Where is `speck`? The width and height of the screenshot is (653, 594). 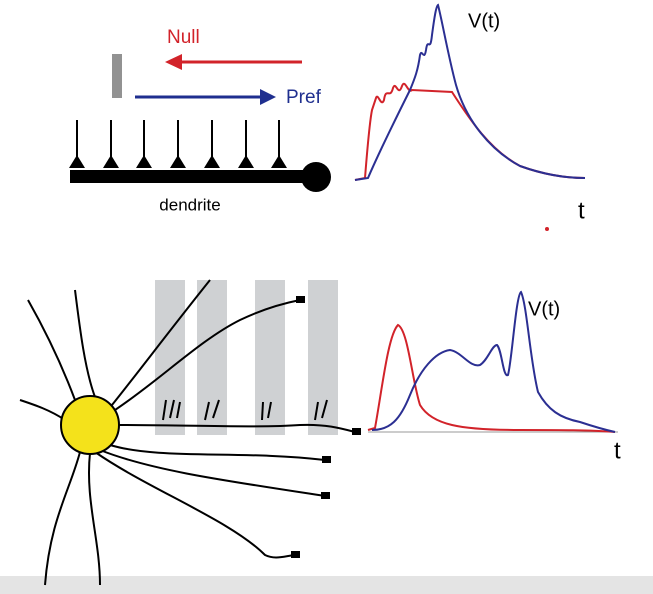
speck is located at coordinates (547, 229).